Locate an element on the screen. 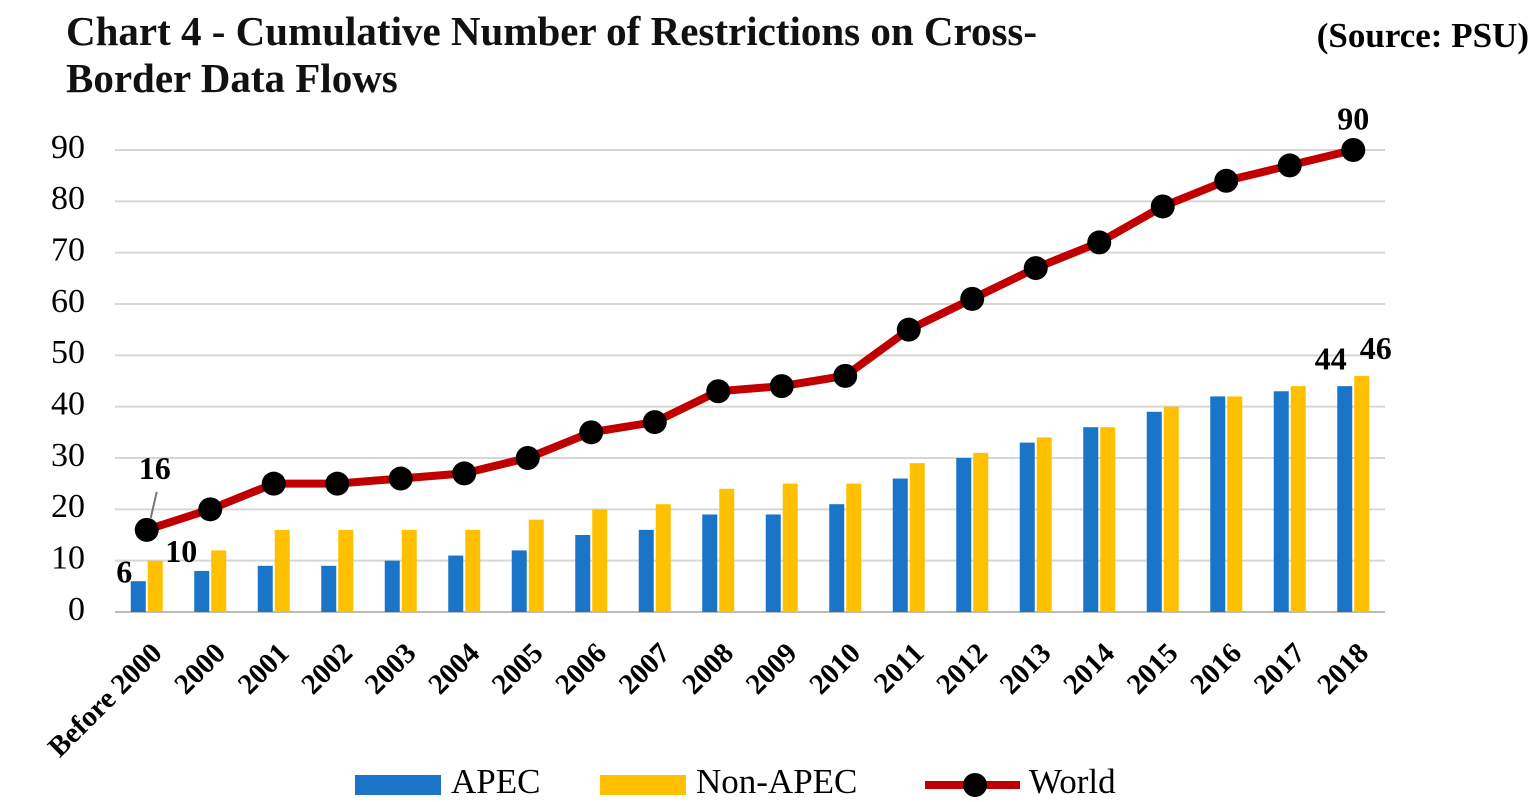 The image size is (1535, 802). x-tick-label: 2000 is located at coordinates (200, 669).